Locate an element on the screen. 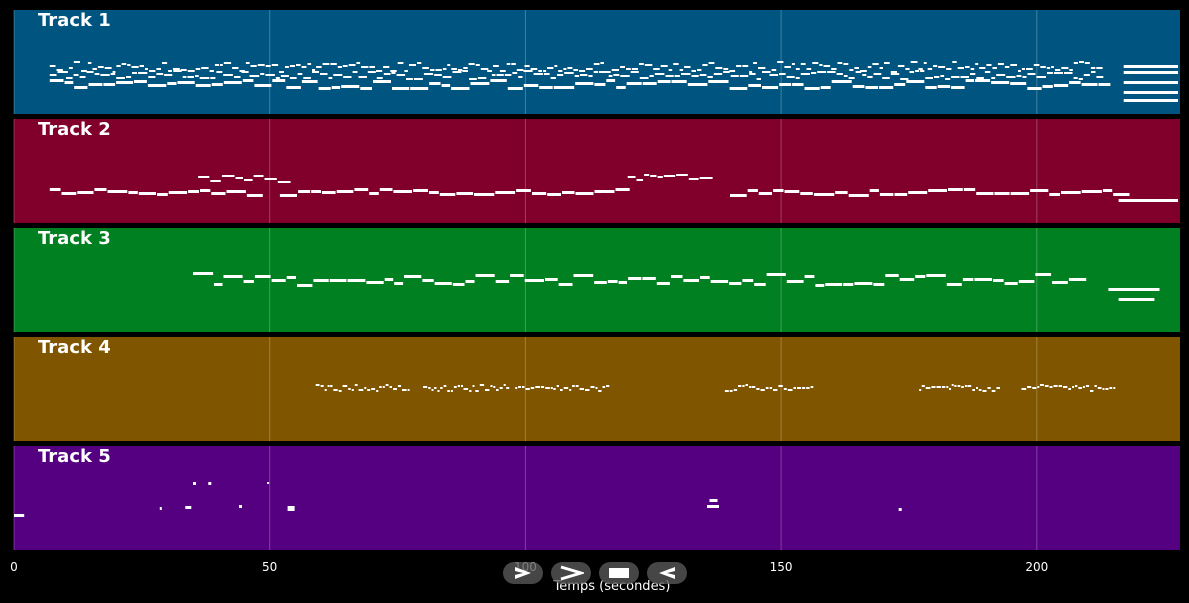 This screenshot has width=1189, height=603. play-button is located at coordinates (523, 573).